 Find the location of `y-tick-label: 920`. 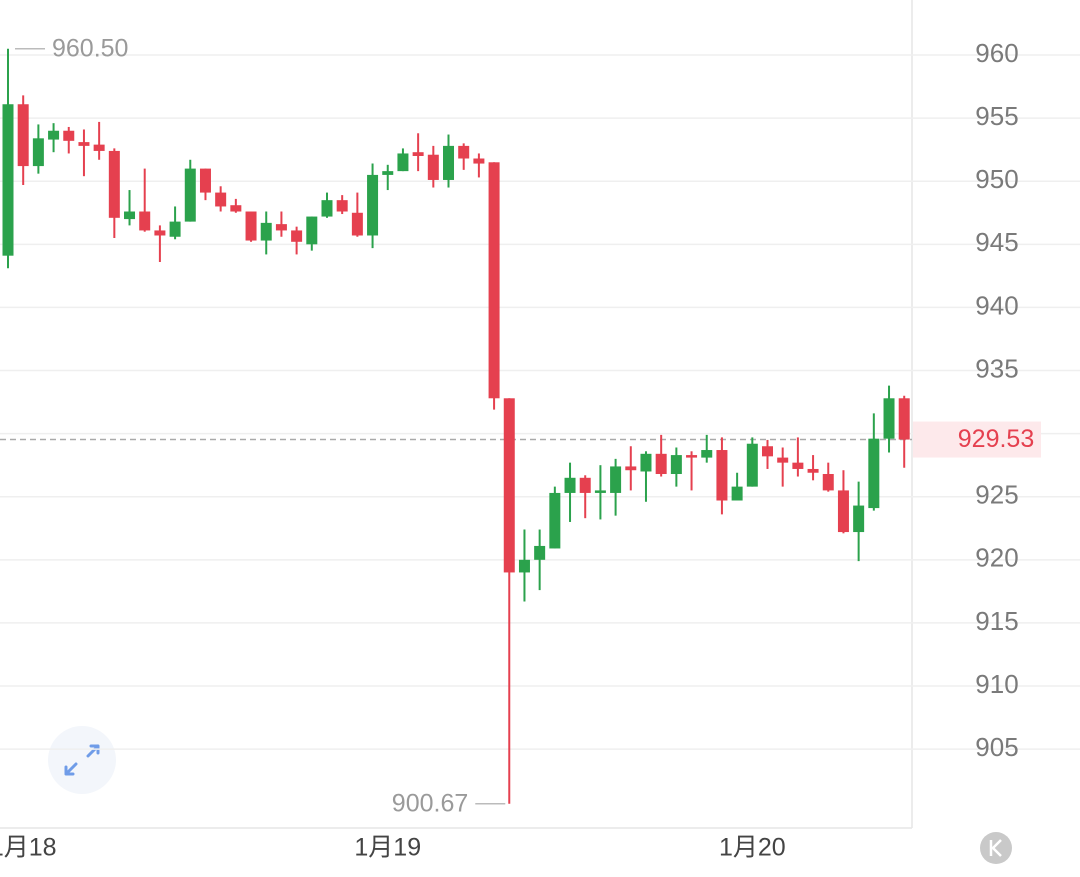

y-tick-label: 920 is located at coordinates (996, 558).